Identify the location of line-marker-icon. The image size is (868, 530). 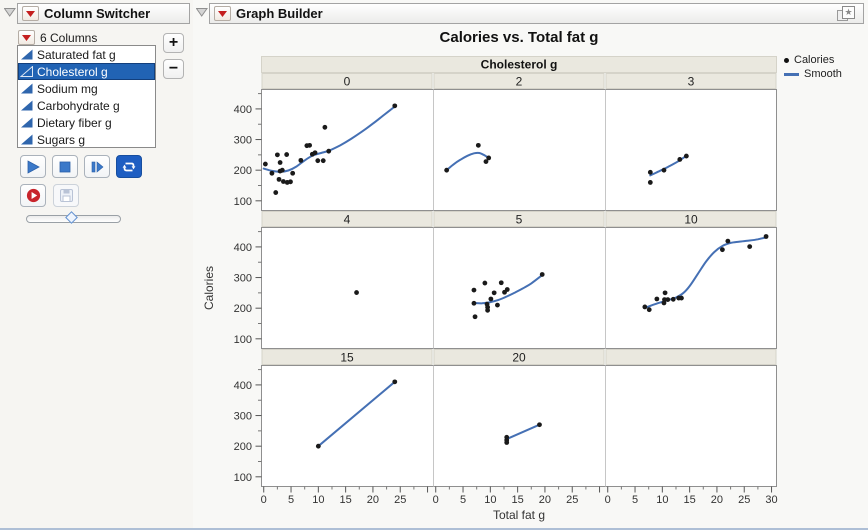
(791, 74).